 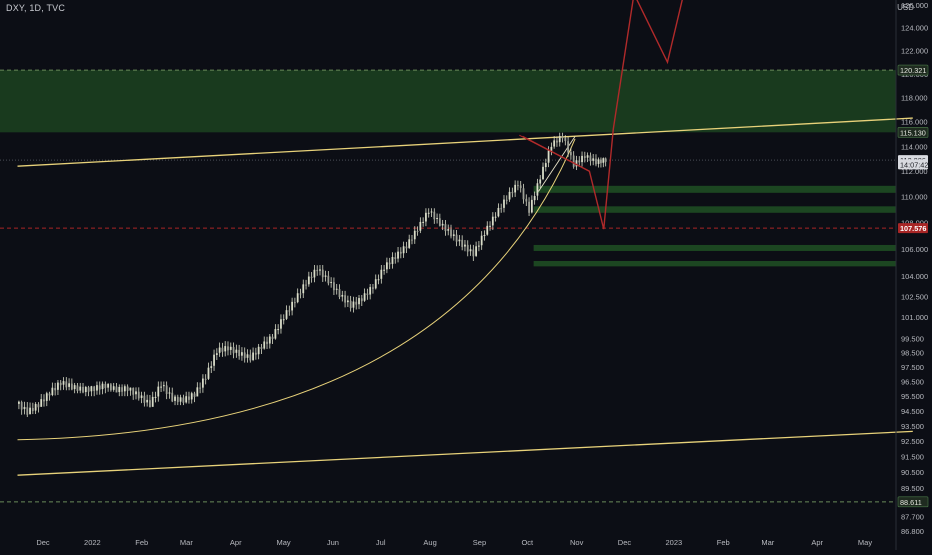 I want to click on x-tick-label: Nov, so click(x=577, y=542).